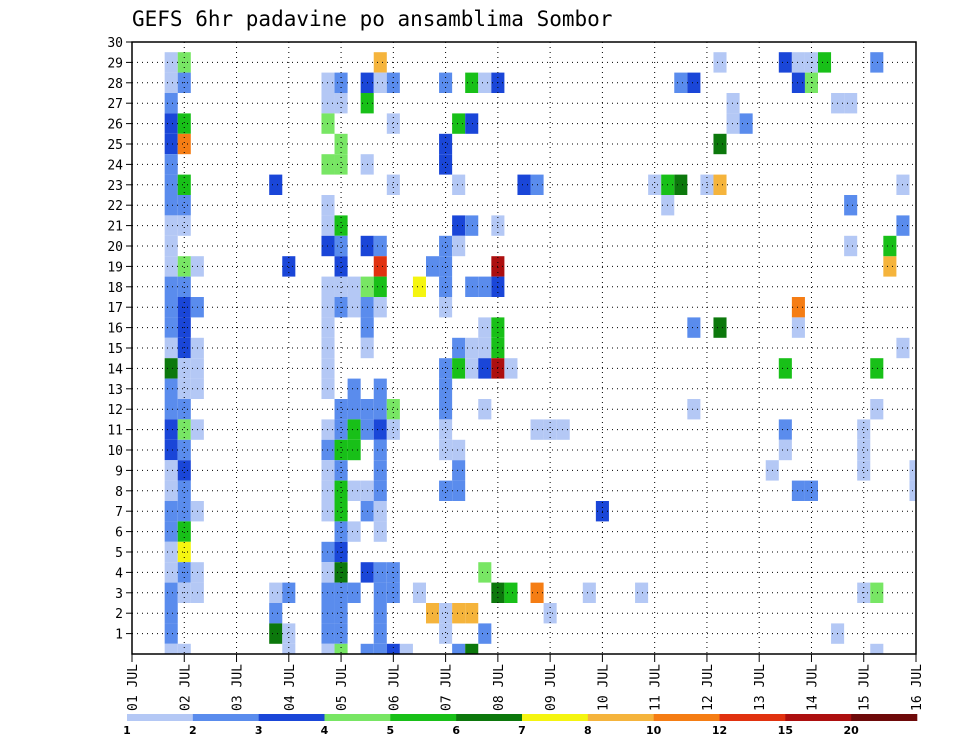 This screenshot has height=742, width=960. I want to click on chart-title: GEFS 6hr padavine po ansamblima Sombor, so click(372, 19).